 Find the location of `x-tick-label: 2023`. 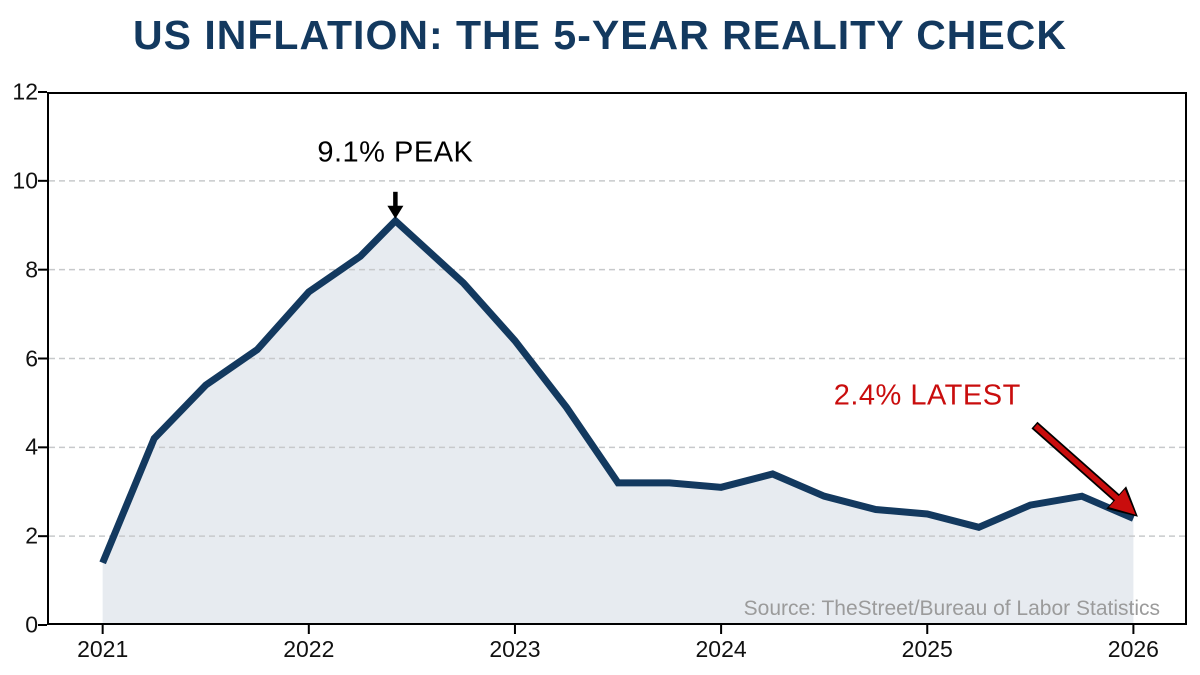

x-tick-label: 2023 is located at coordinates (515, 649).